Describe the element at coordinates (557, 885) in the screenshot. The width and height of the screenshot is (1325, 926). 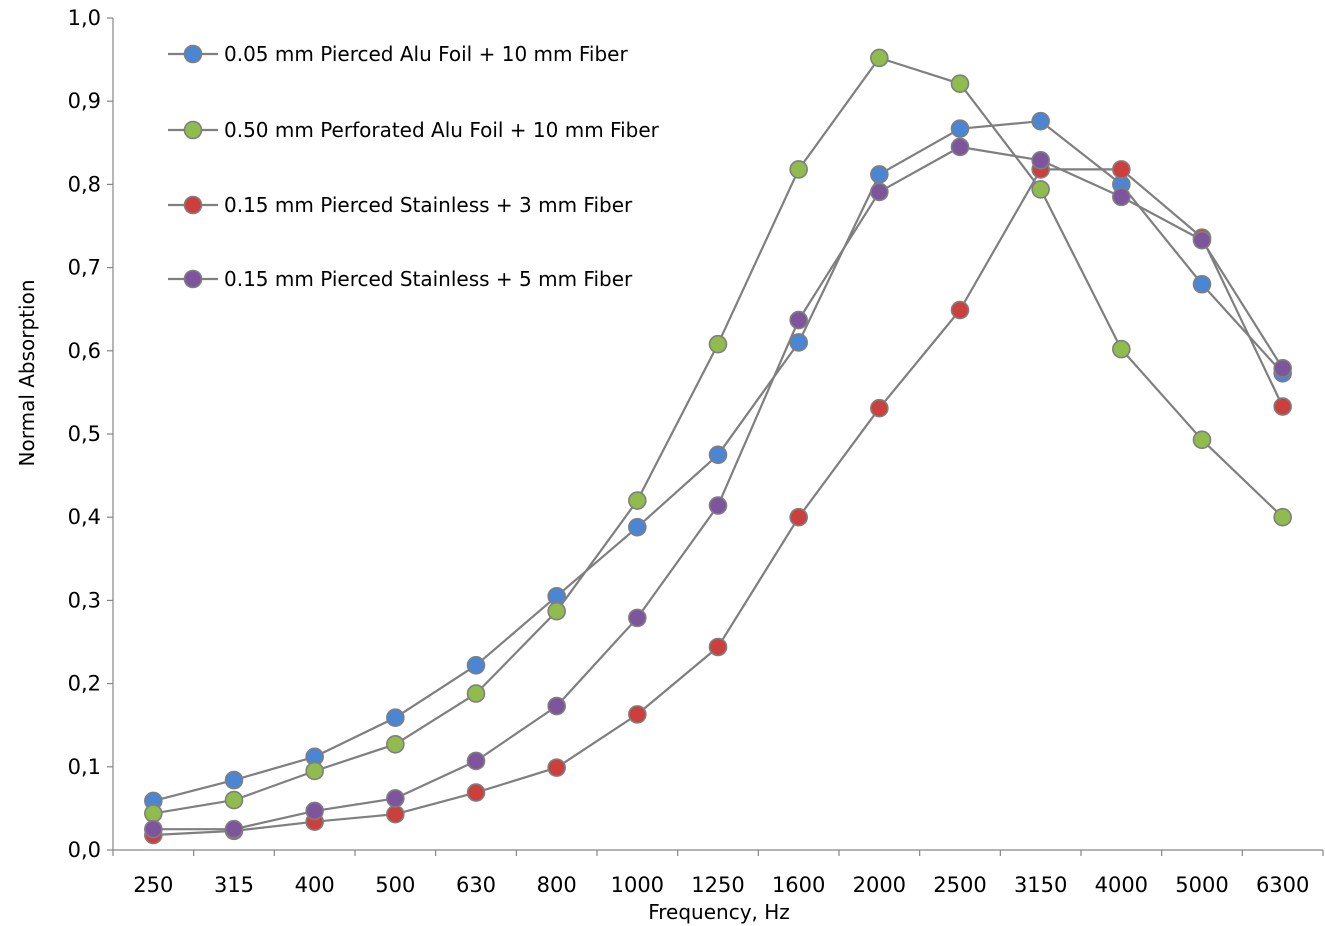
I see `x-tick-label: 800` at that location.